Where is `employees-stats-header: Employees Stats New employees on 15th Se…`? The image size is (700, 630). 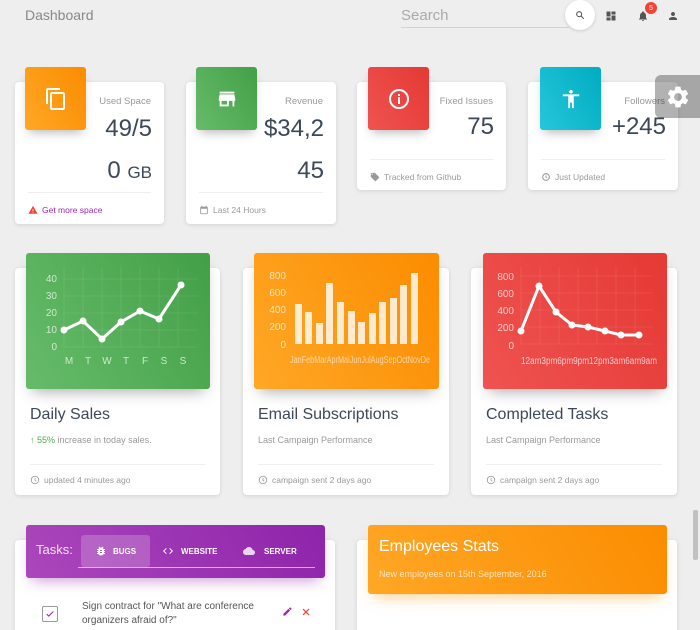
employees-stats-header: Employees Stats New employees on 15th Se… is located at coordinates (517, 559).